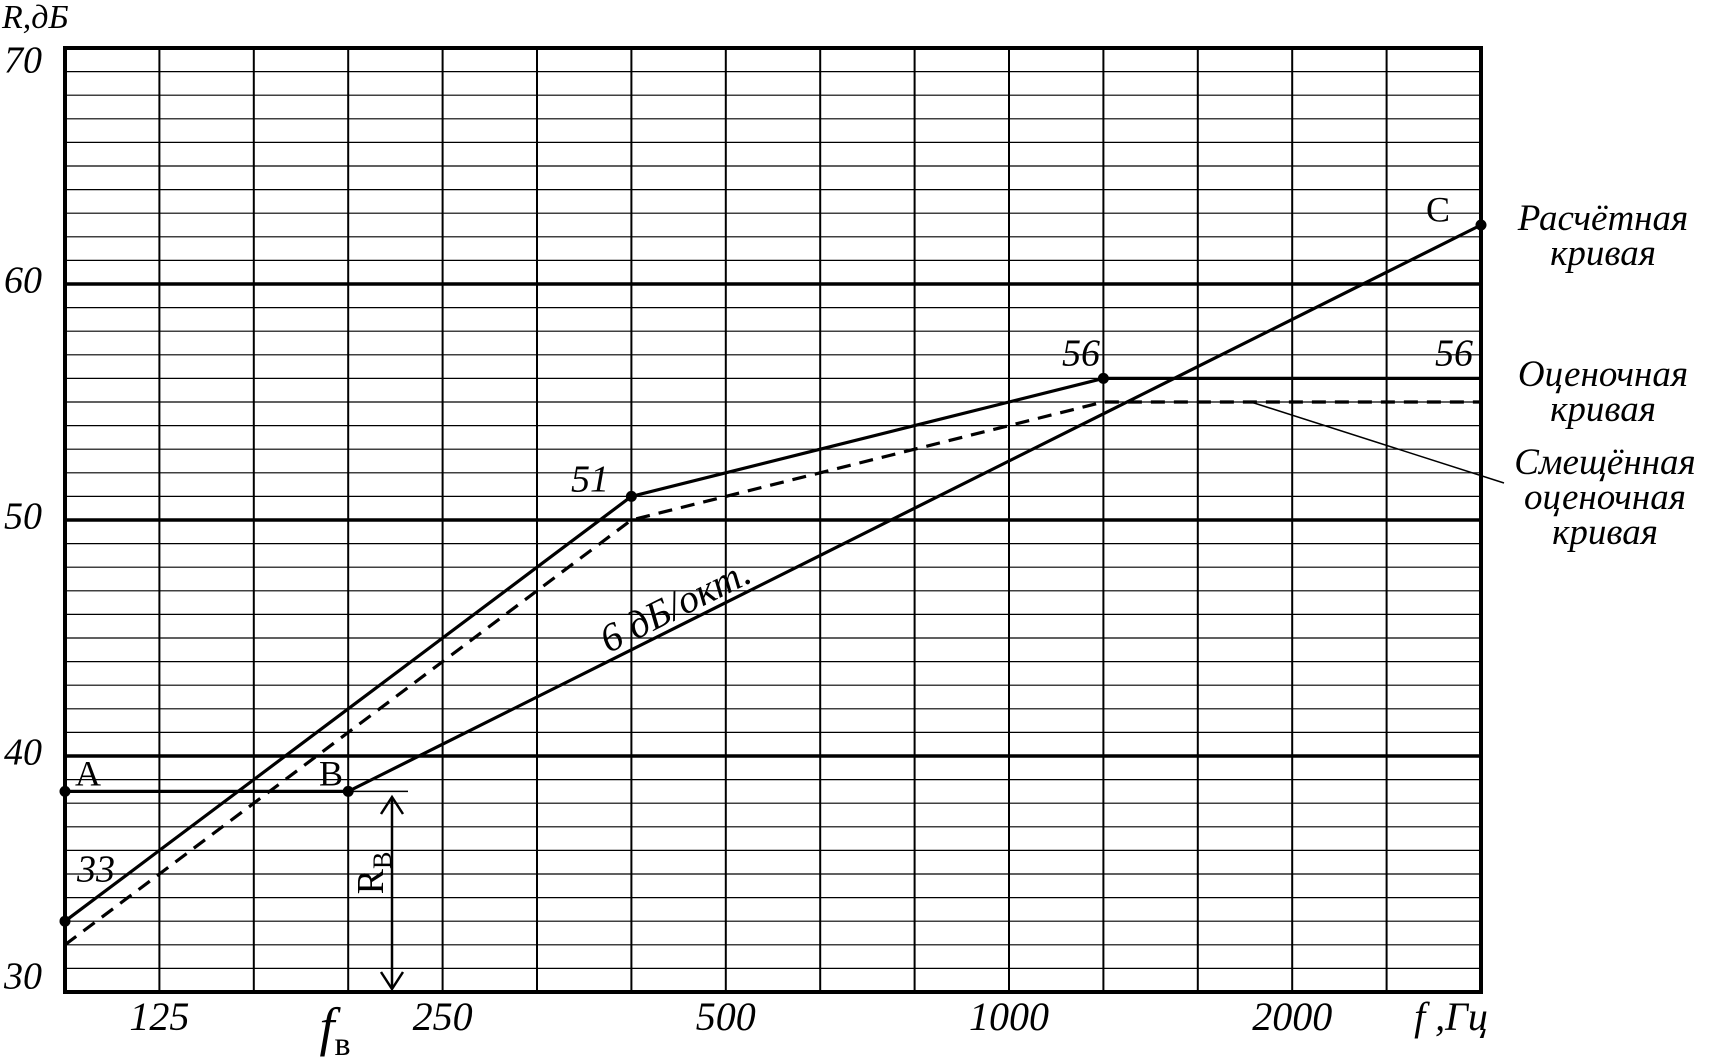 This screenshot has height=1060, width=1721. Describe the element at coordinates (1603, 236) in the screenshot. I see `legend-entry: Расчётная кривая` at that location.